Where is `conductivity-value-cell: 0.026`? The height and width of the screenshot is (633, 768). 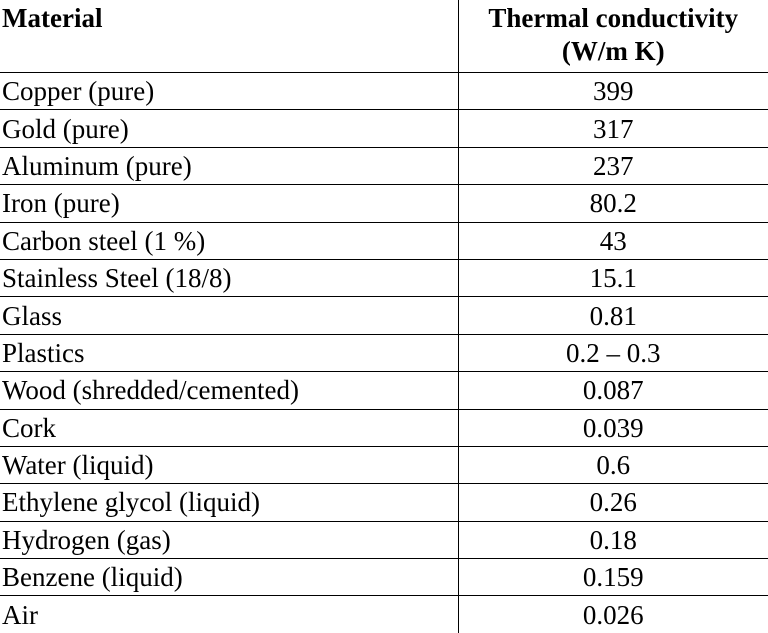 conductivity-value-cell: 0.026 is located at coordinates (613, 614).